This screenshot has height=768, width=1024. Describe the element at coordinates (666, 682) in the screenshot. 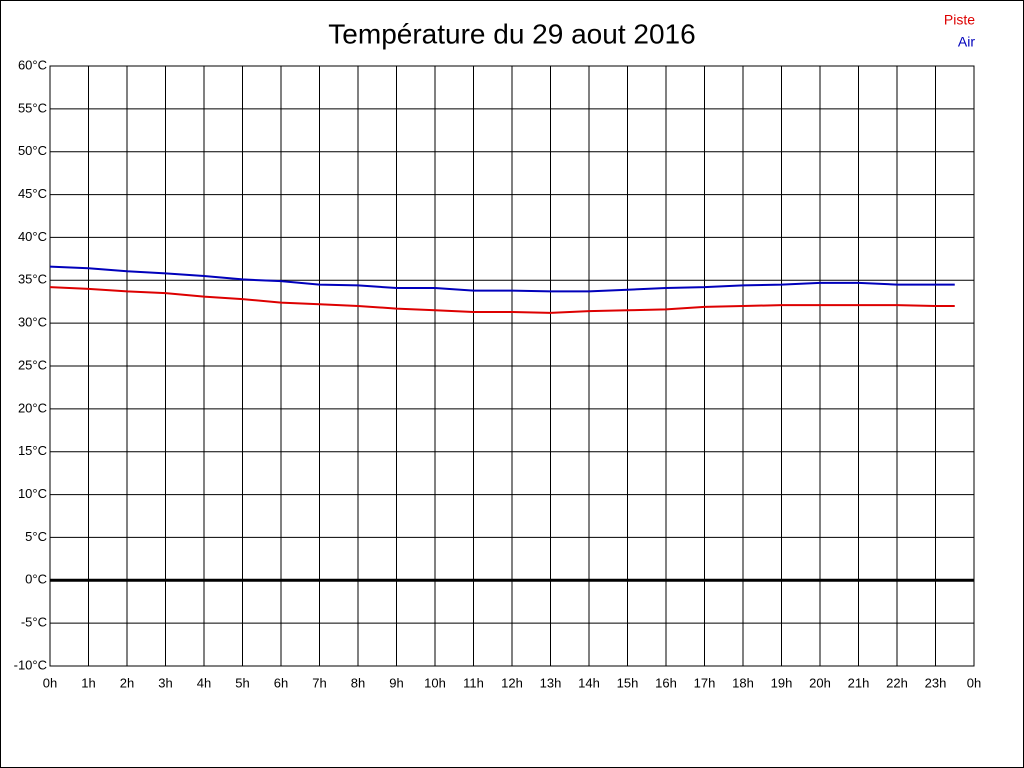

I see `x-tick-label: 16h` at that location.